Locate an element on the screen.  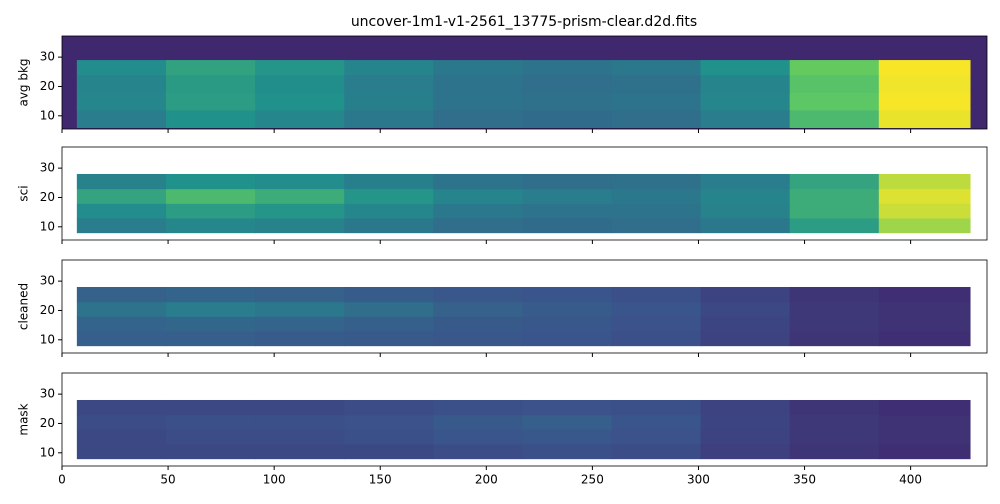
y-axis-label: avg bkg is located at coordinates (24, 82).